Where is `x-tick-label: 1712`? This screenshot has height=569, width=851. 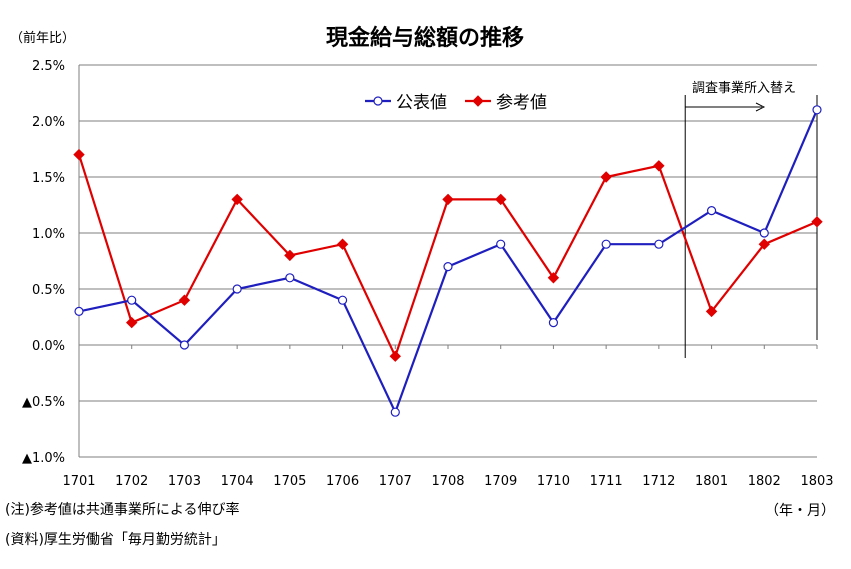 x-tick-label: 1712 is located at coordinates (658, 481).